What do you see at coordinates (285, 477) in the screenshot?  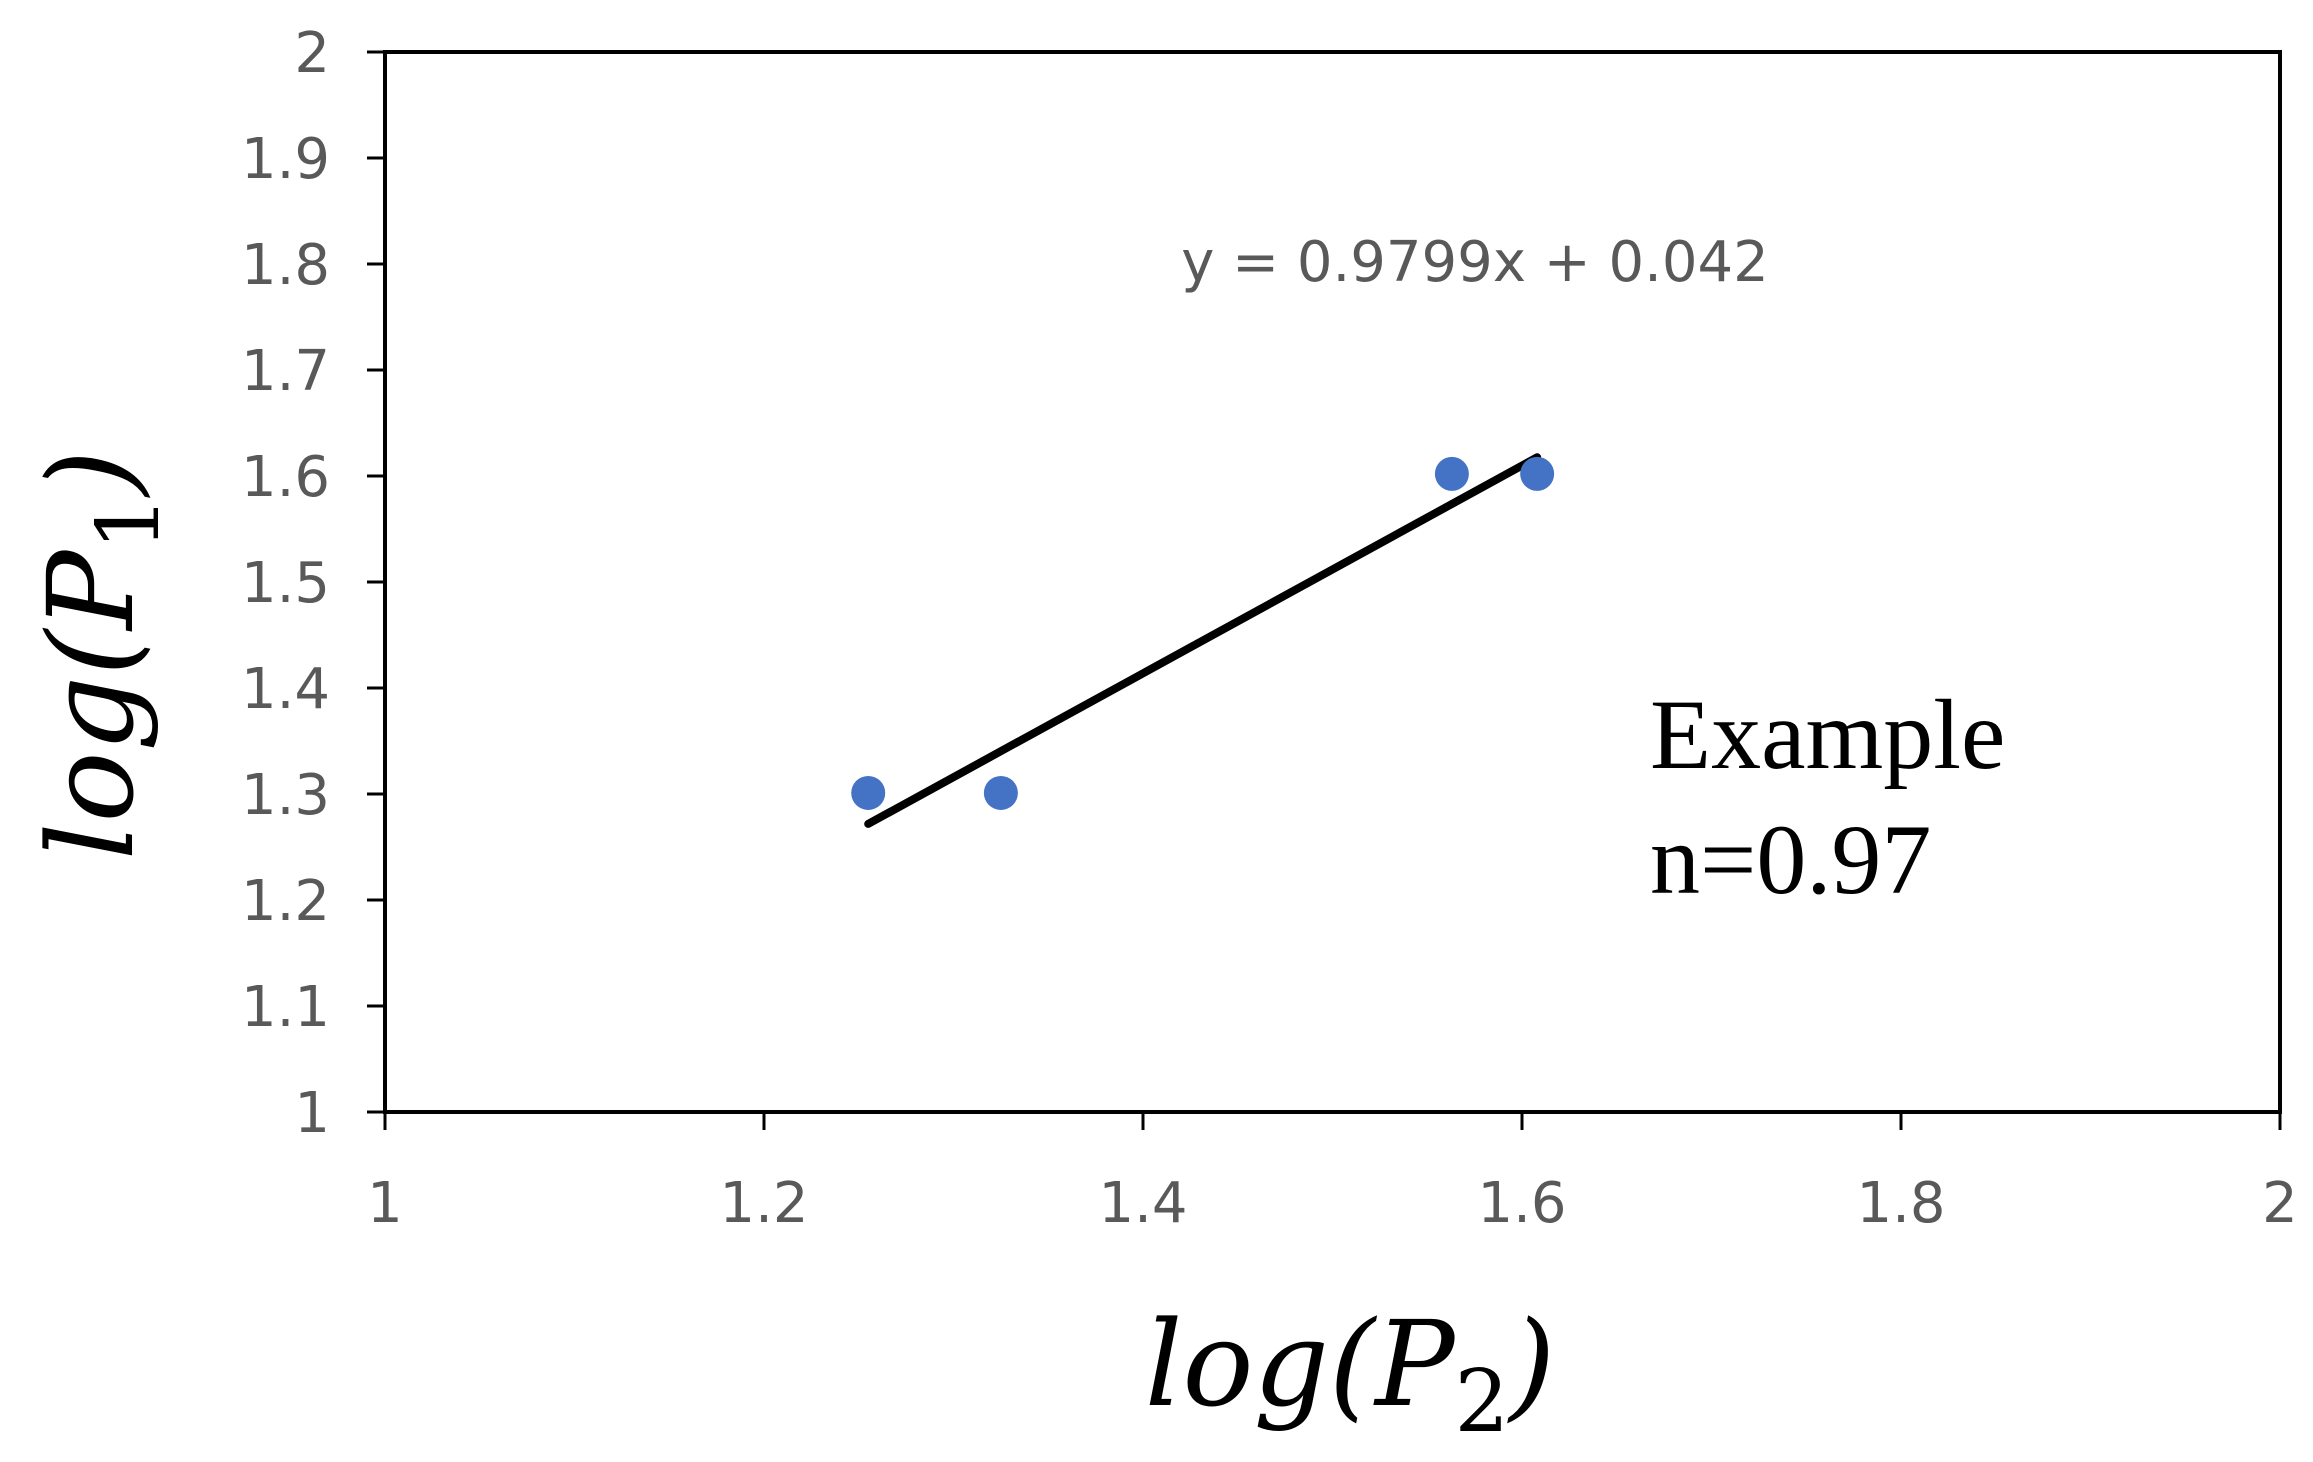 I see `y-tick-label: 1.6` at bounding box center [285, 477].